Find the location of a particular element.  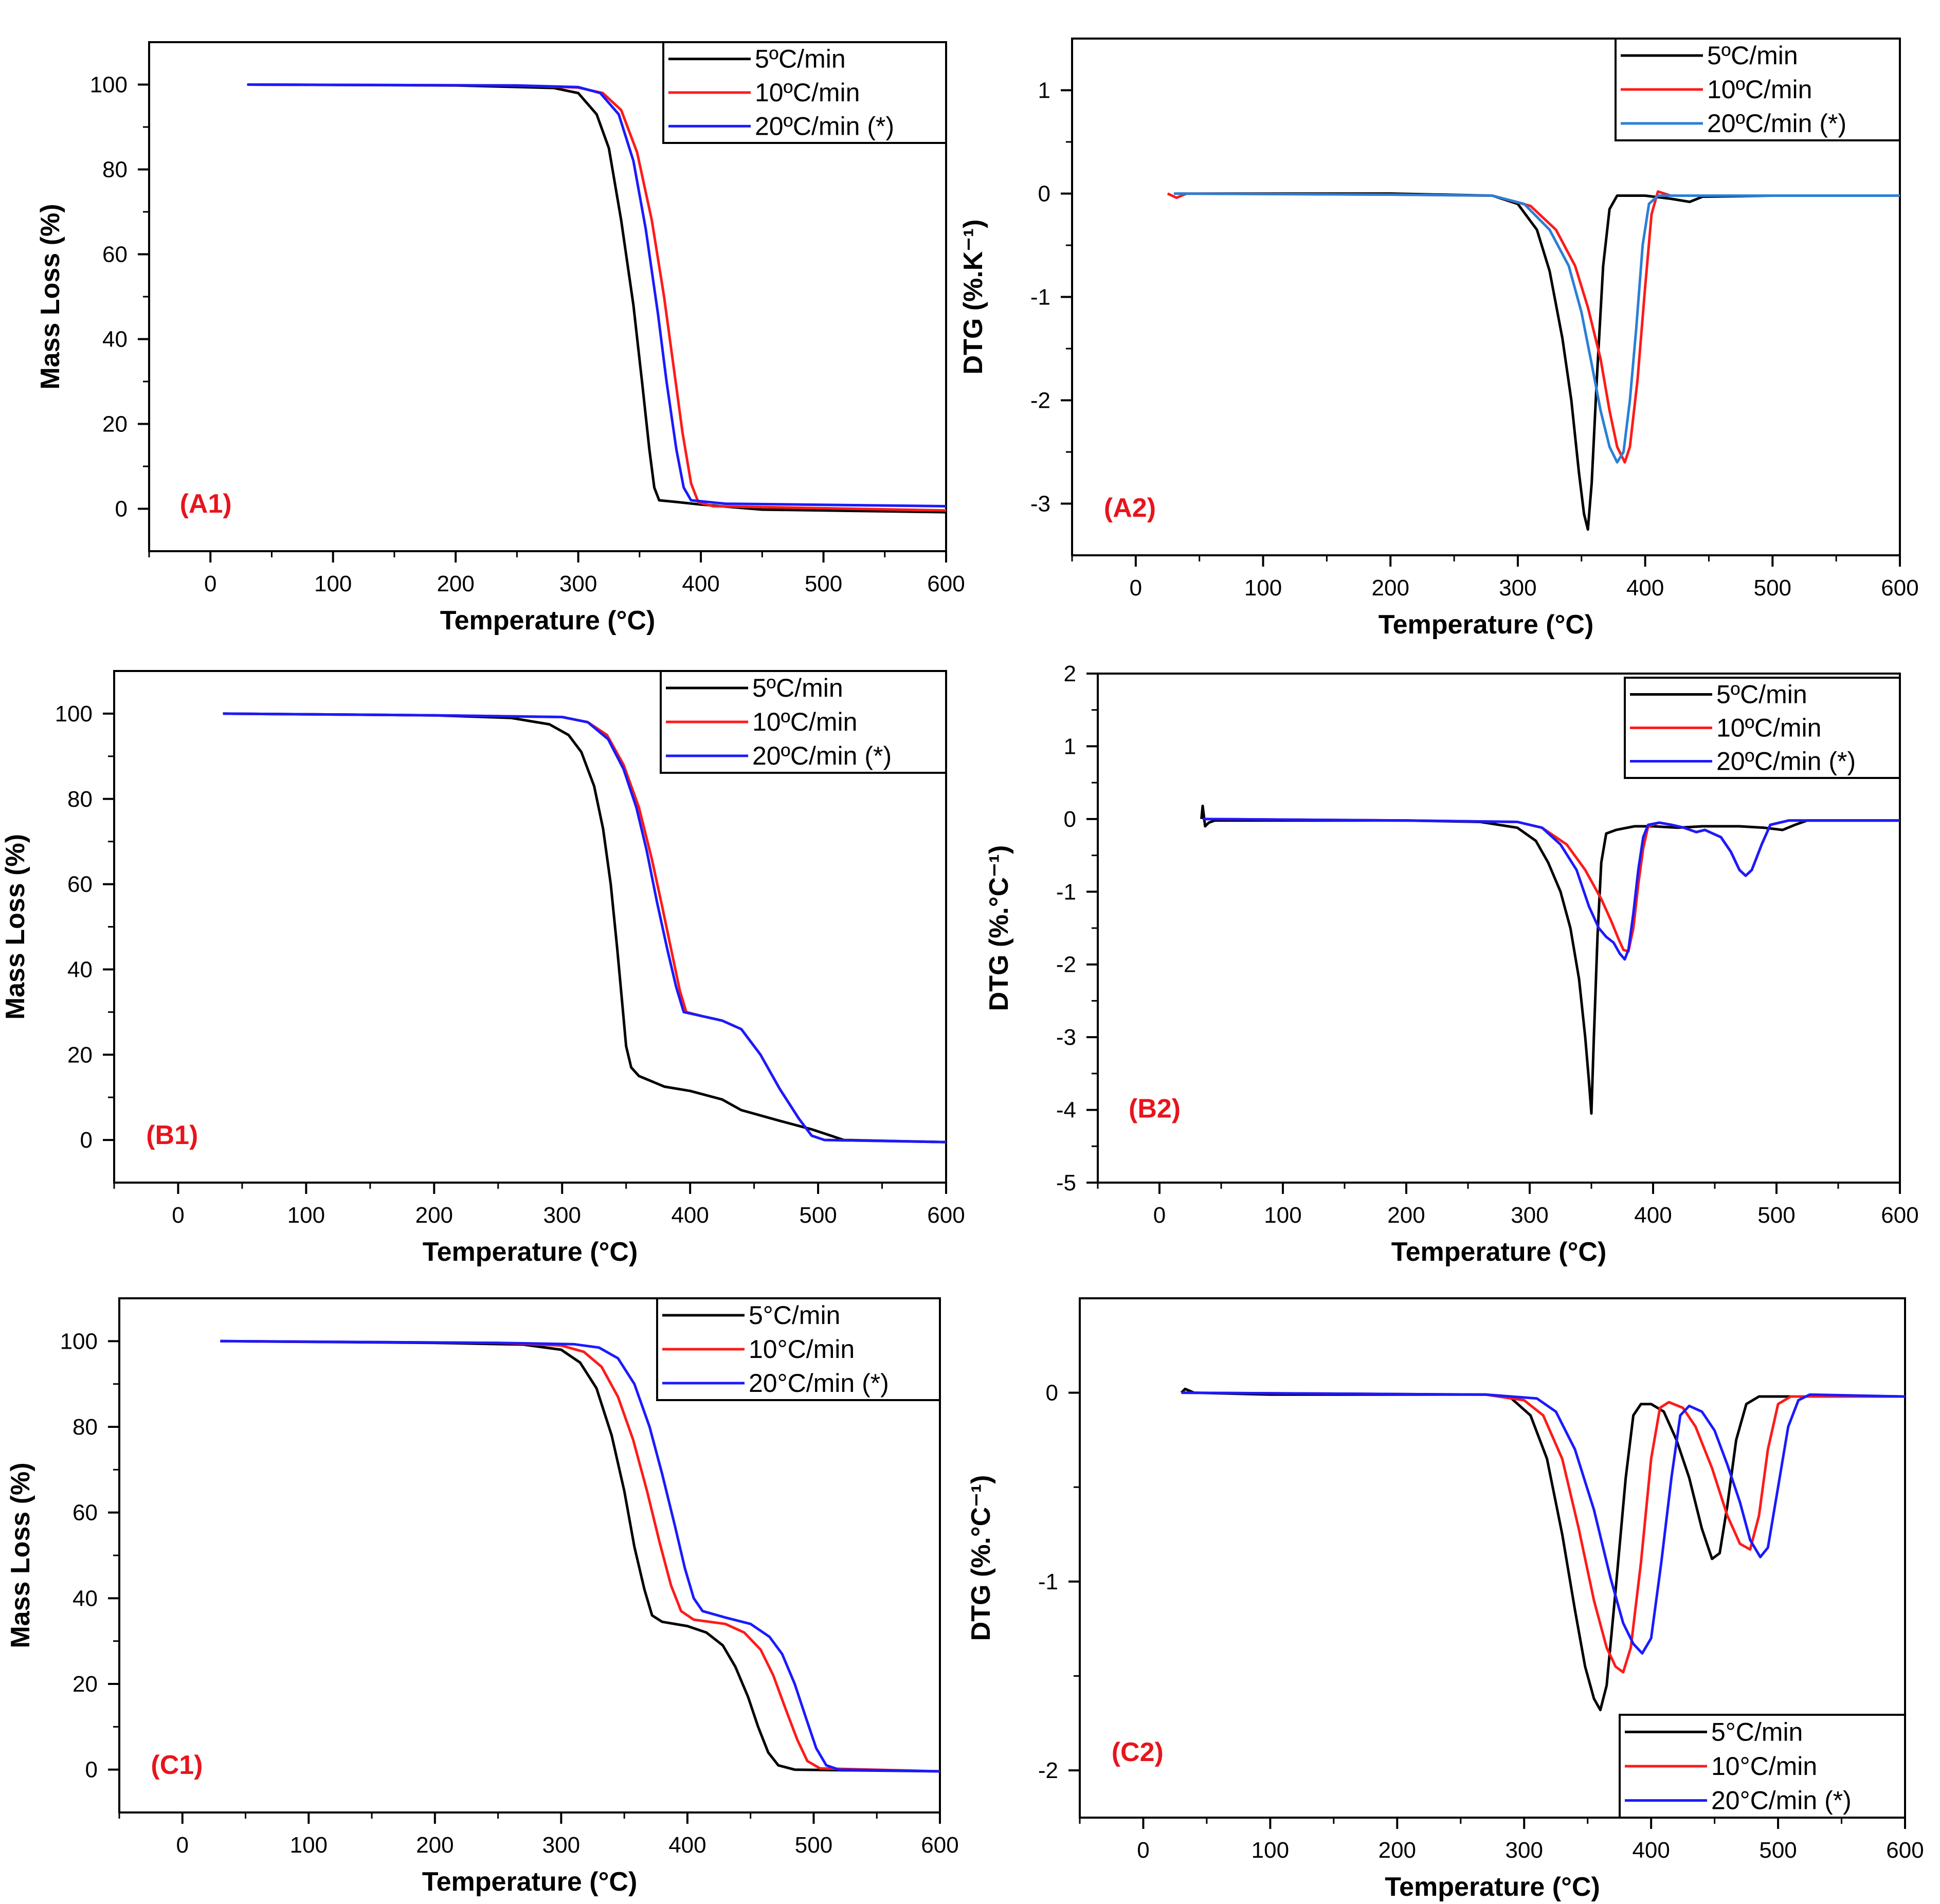

panel-label: (B1) is located at coordinates (172, 1135).